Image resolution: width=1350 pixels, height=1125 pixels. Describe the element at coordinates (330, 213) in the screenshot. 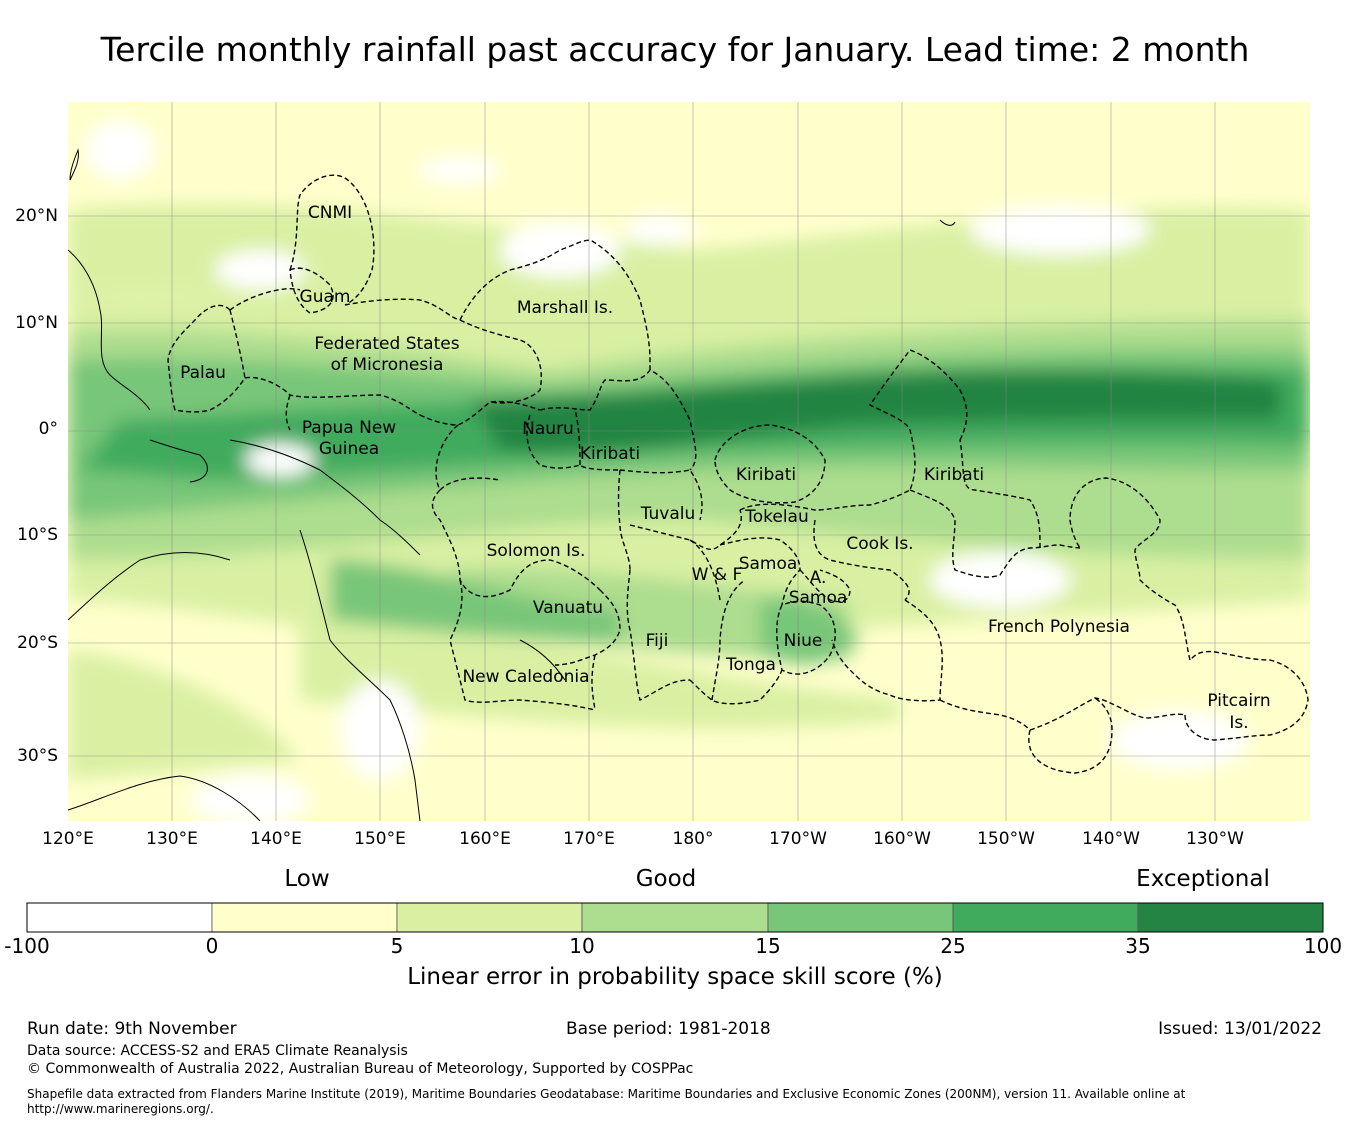

I see `region-label: CNMI` at that location.